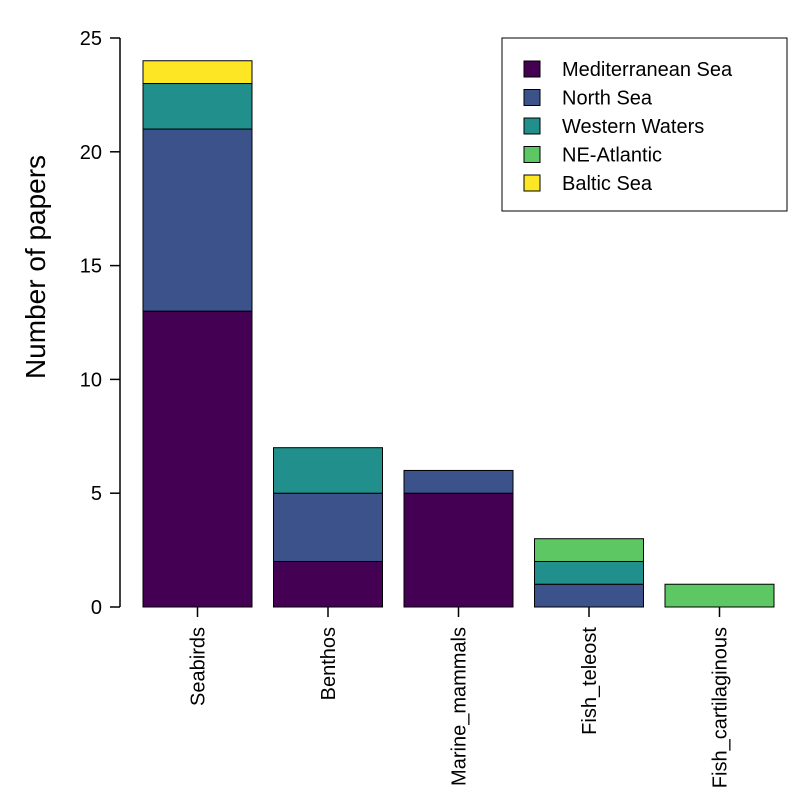 The width and height of the screenshot is (800, 800). What do you see at coordinates (100, 323) in the screenshot?
I see `y-axis: 0 5 10 15 20 25` at bounding box center [100, 323].